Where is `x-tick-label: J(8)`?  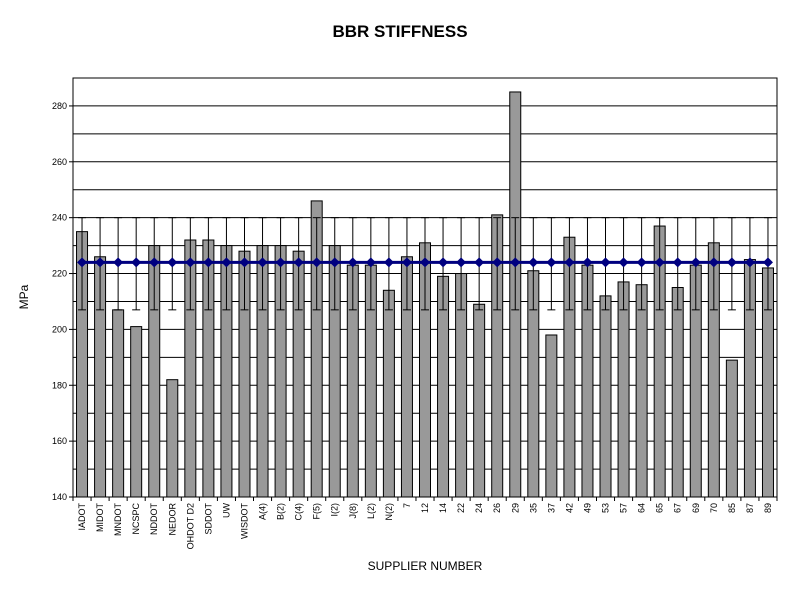 x-tick-label: J(8) is located at coordinates (353, 511).